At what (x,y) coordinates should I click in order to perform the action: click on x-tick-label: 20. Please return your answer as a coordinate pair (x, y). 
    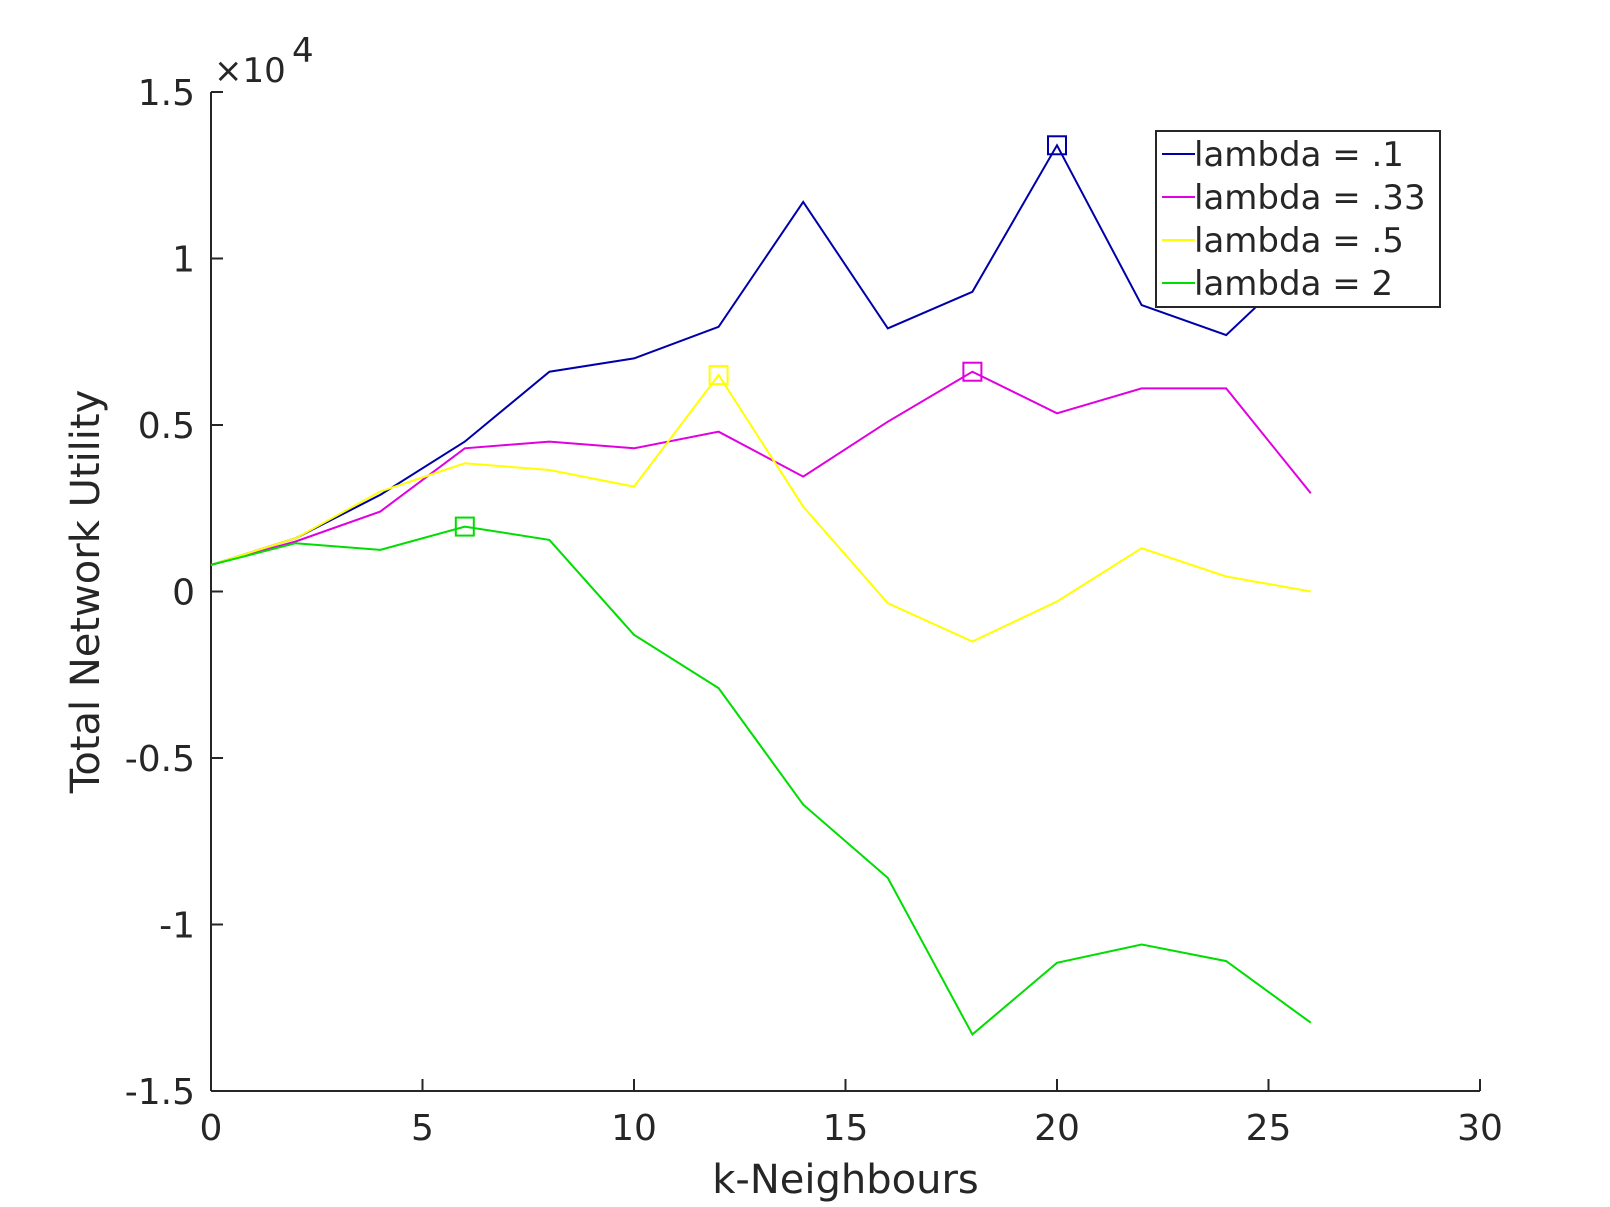
    Looking at the image, I should click on (1057, 1128).